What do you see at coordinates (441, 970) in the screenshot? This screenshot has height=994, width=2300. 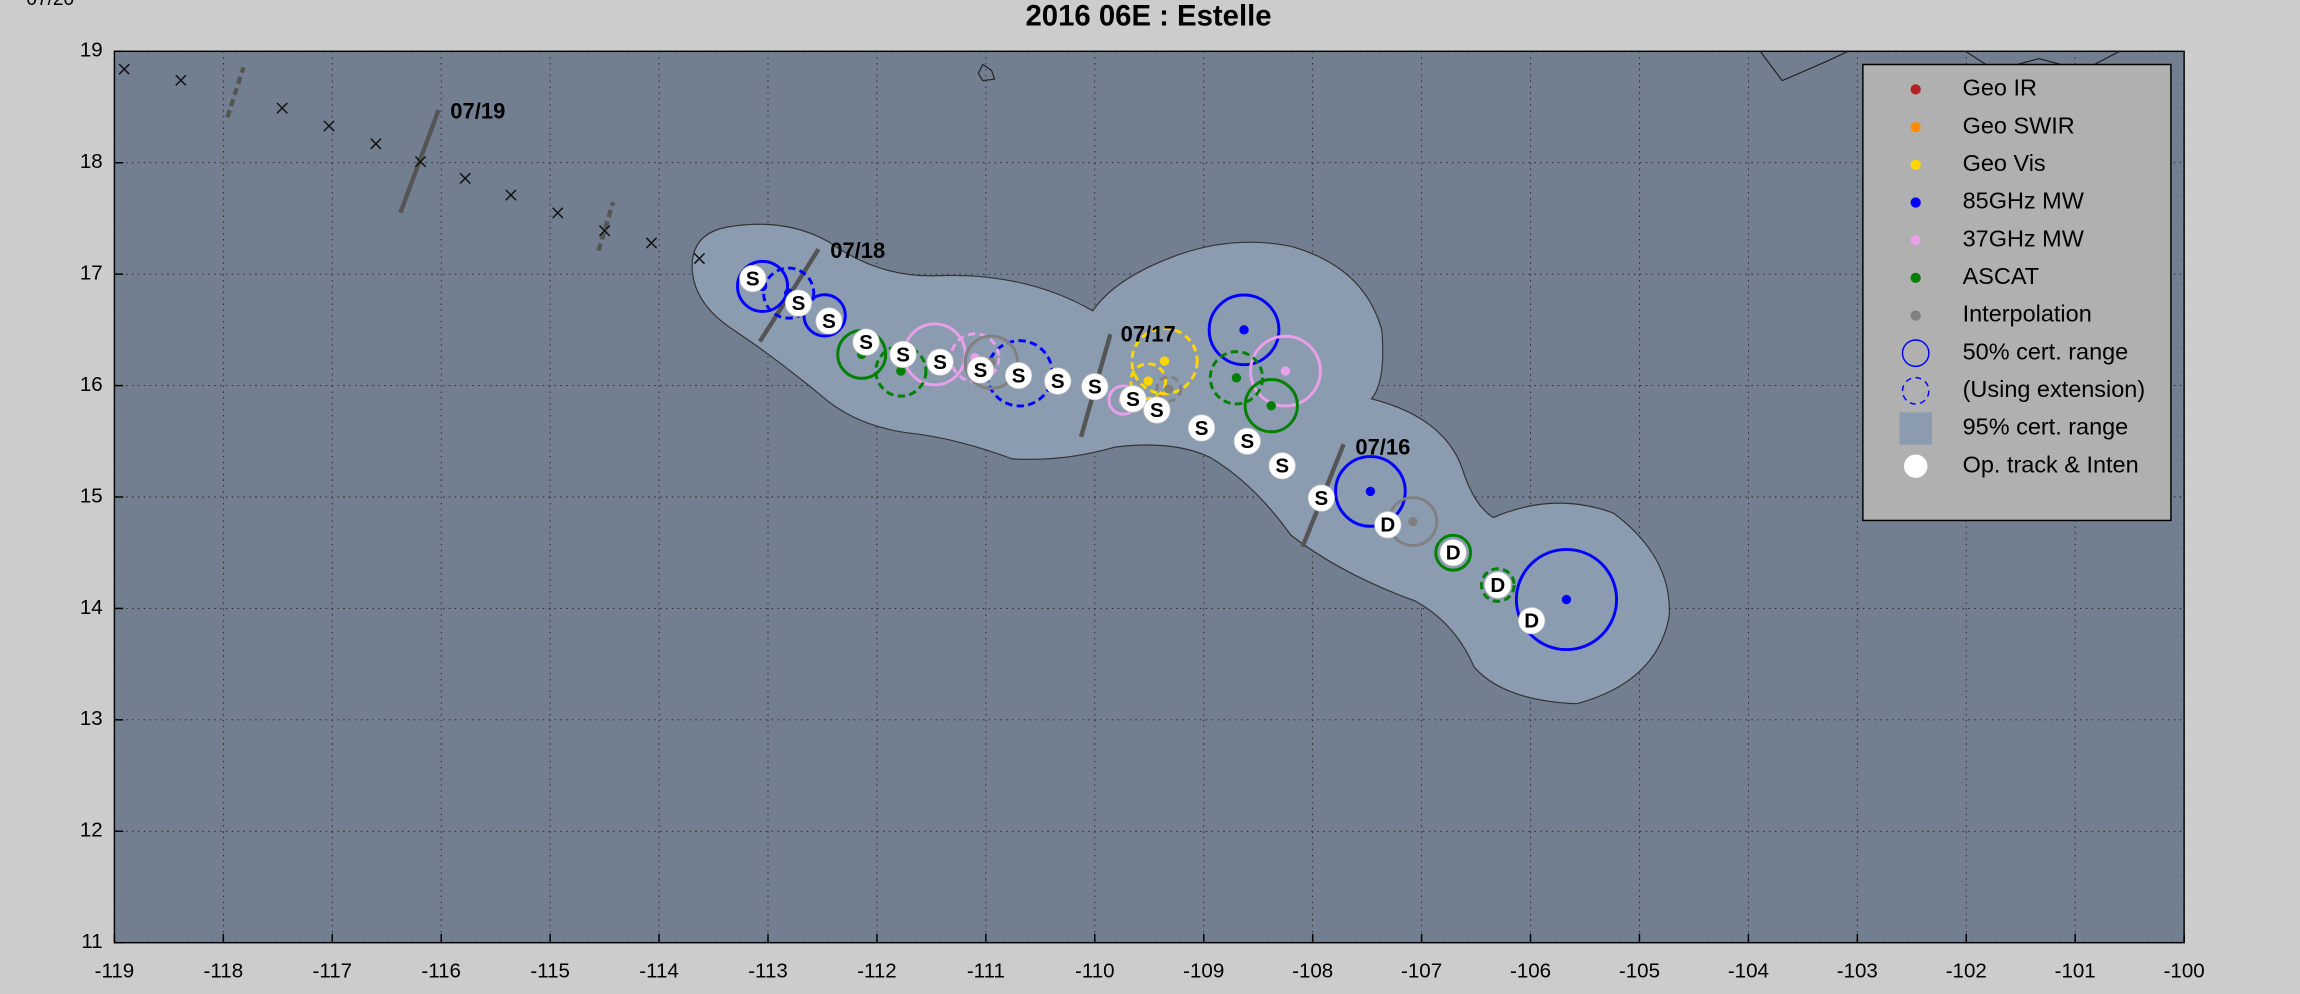 I see `x-tick-label: -116` at bounding box center [441, 970].